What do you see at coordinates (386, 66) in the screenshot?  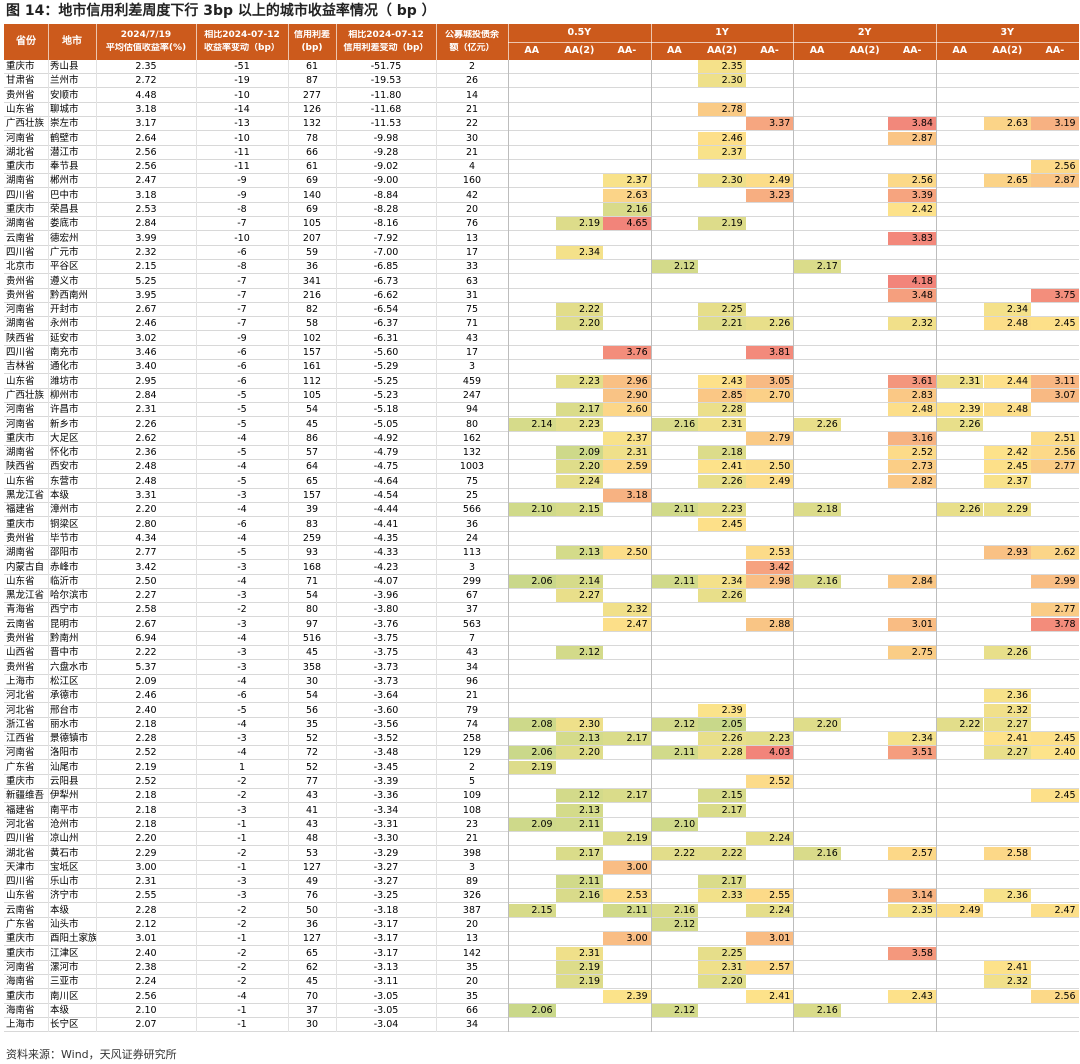 I see `cell-spread-chg: -51.75` at bounding box center [386, 66].